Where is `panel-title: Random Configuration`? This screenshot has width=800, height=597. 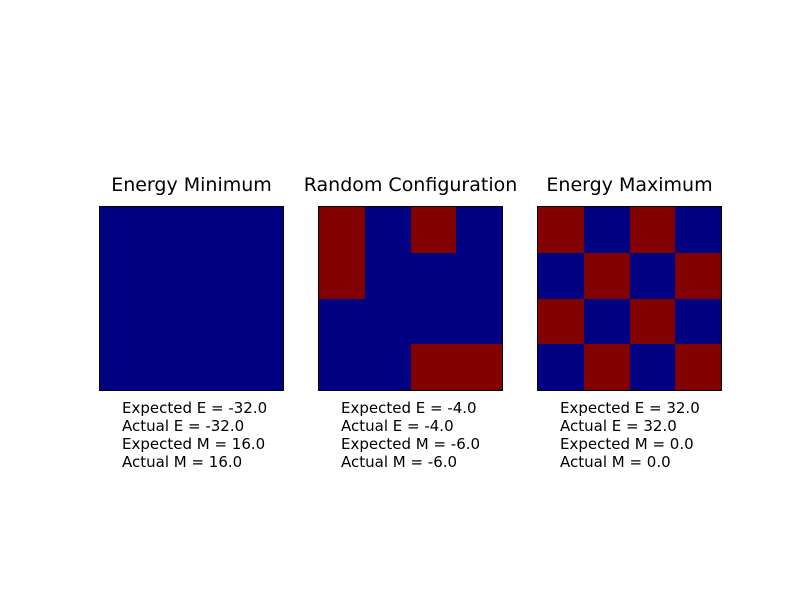 panel-title: Random Configuration is located at coordinates (410, 185).